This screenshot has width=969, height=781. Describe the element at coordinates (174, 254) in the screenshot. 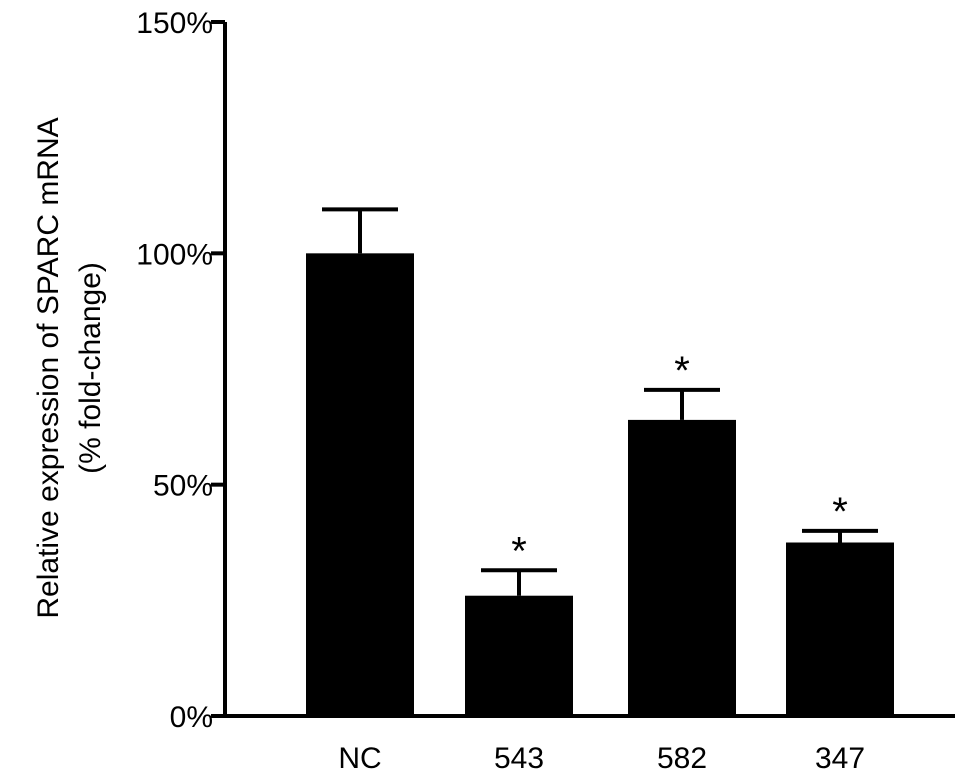

I see `y-tick-label: 100%` at that location.